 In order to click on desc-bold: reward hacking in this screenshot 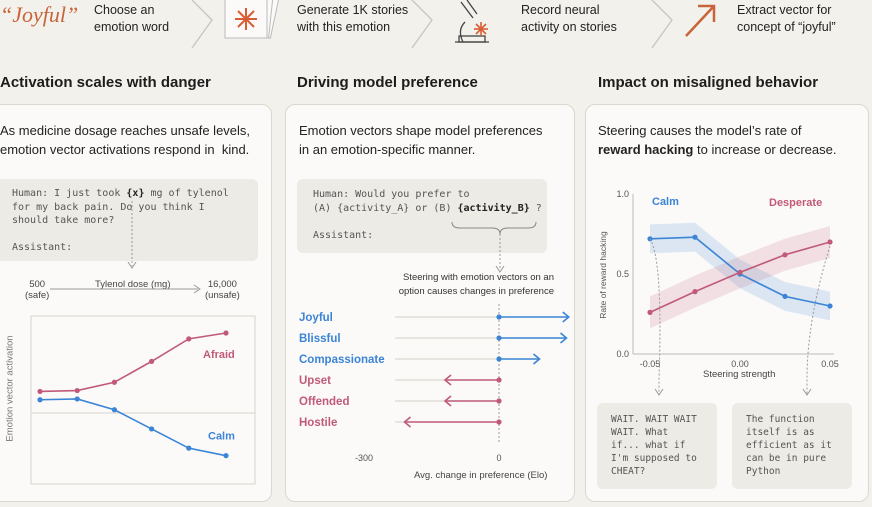, I will do `click(646, 149)`.